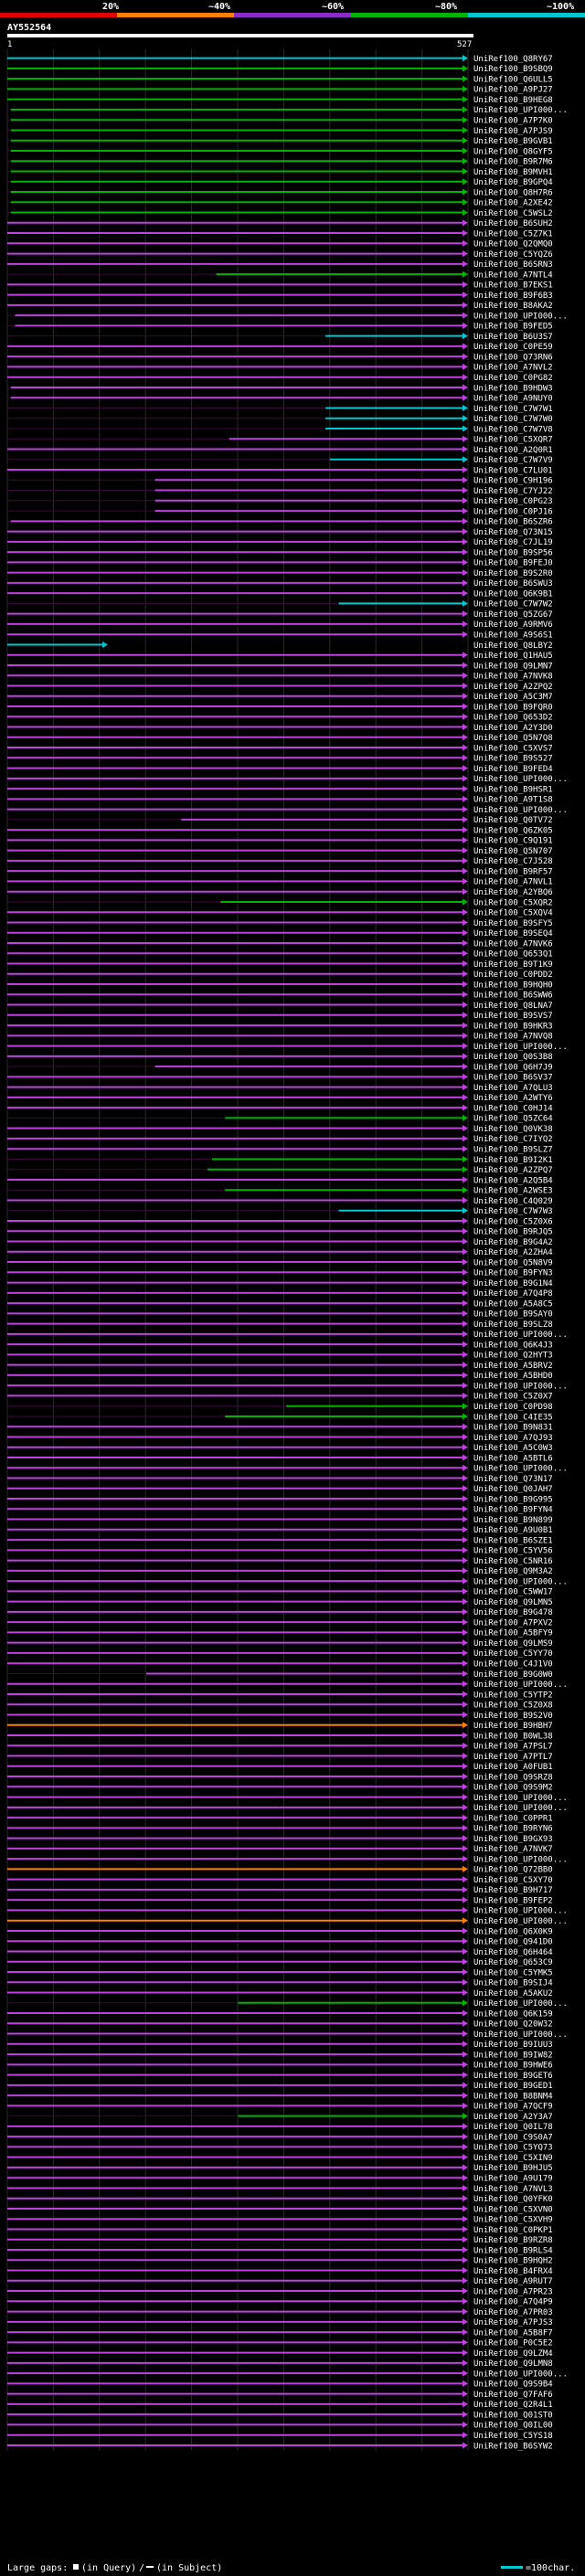 The width and height of the screenshot is (585, 2576). I want to click on hit-label: UniRef100_B9S2V0, so click(513, 1716).